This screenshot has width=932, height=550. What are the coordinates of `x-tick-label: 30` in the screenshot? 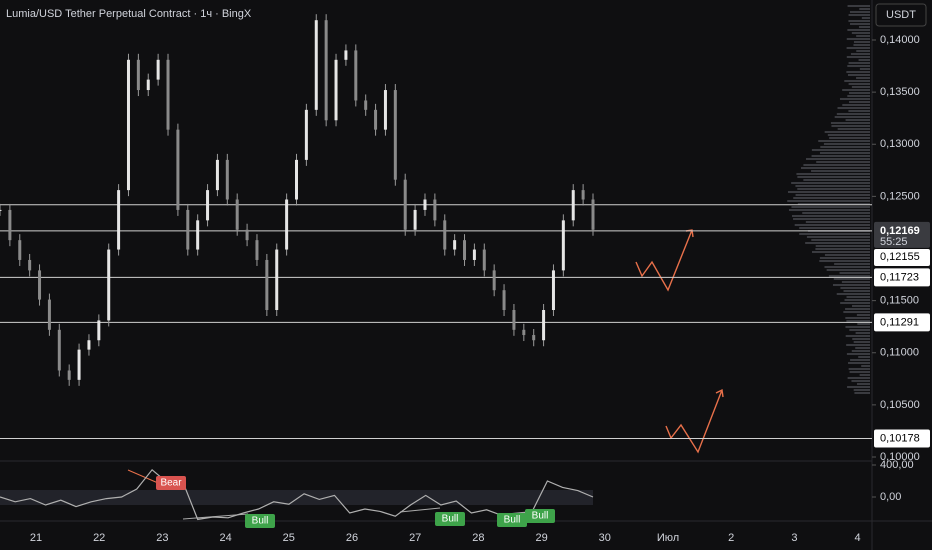 It's located at (605, 538).